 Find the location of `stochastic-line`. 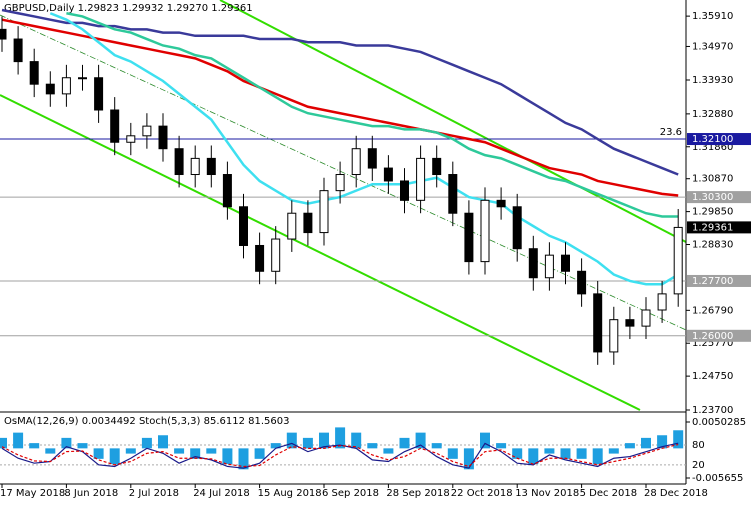

stochastic-line is located at coordinates (340, 455).